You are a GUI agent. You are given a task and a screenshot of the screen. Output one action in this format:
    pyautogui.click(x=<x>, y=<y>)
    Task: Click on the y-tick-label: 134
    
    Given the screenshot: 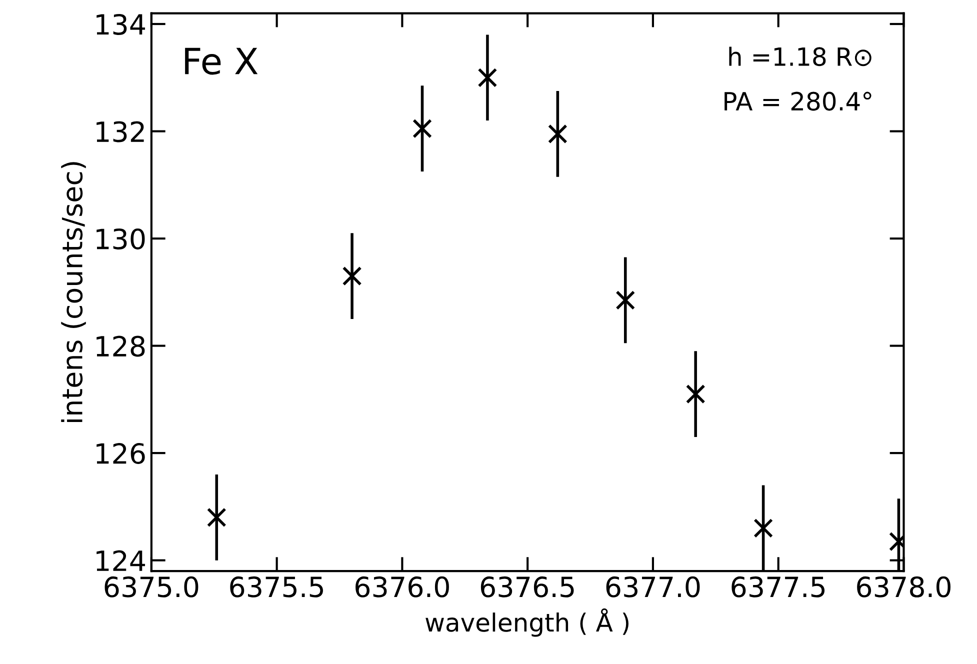 What is the action you would take?
    pyautogui.click(x=121, y=24)
    